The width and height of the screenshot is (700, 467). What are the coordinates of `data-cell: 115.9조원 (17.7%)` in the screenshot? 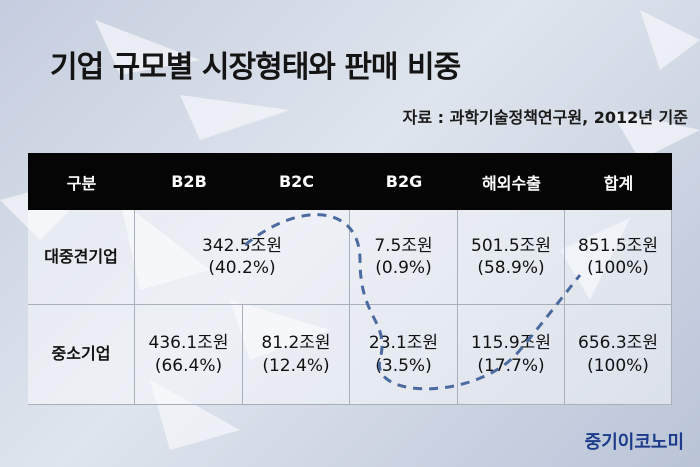 It's located at (511, 355).